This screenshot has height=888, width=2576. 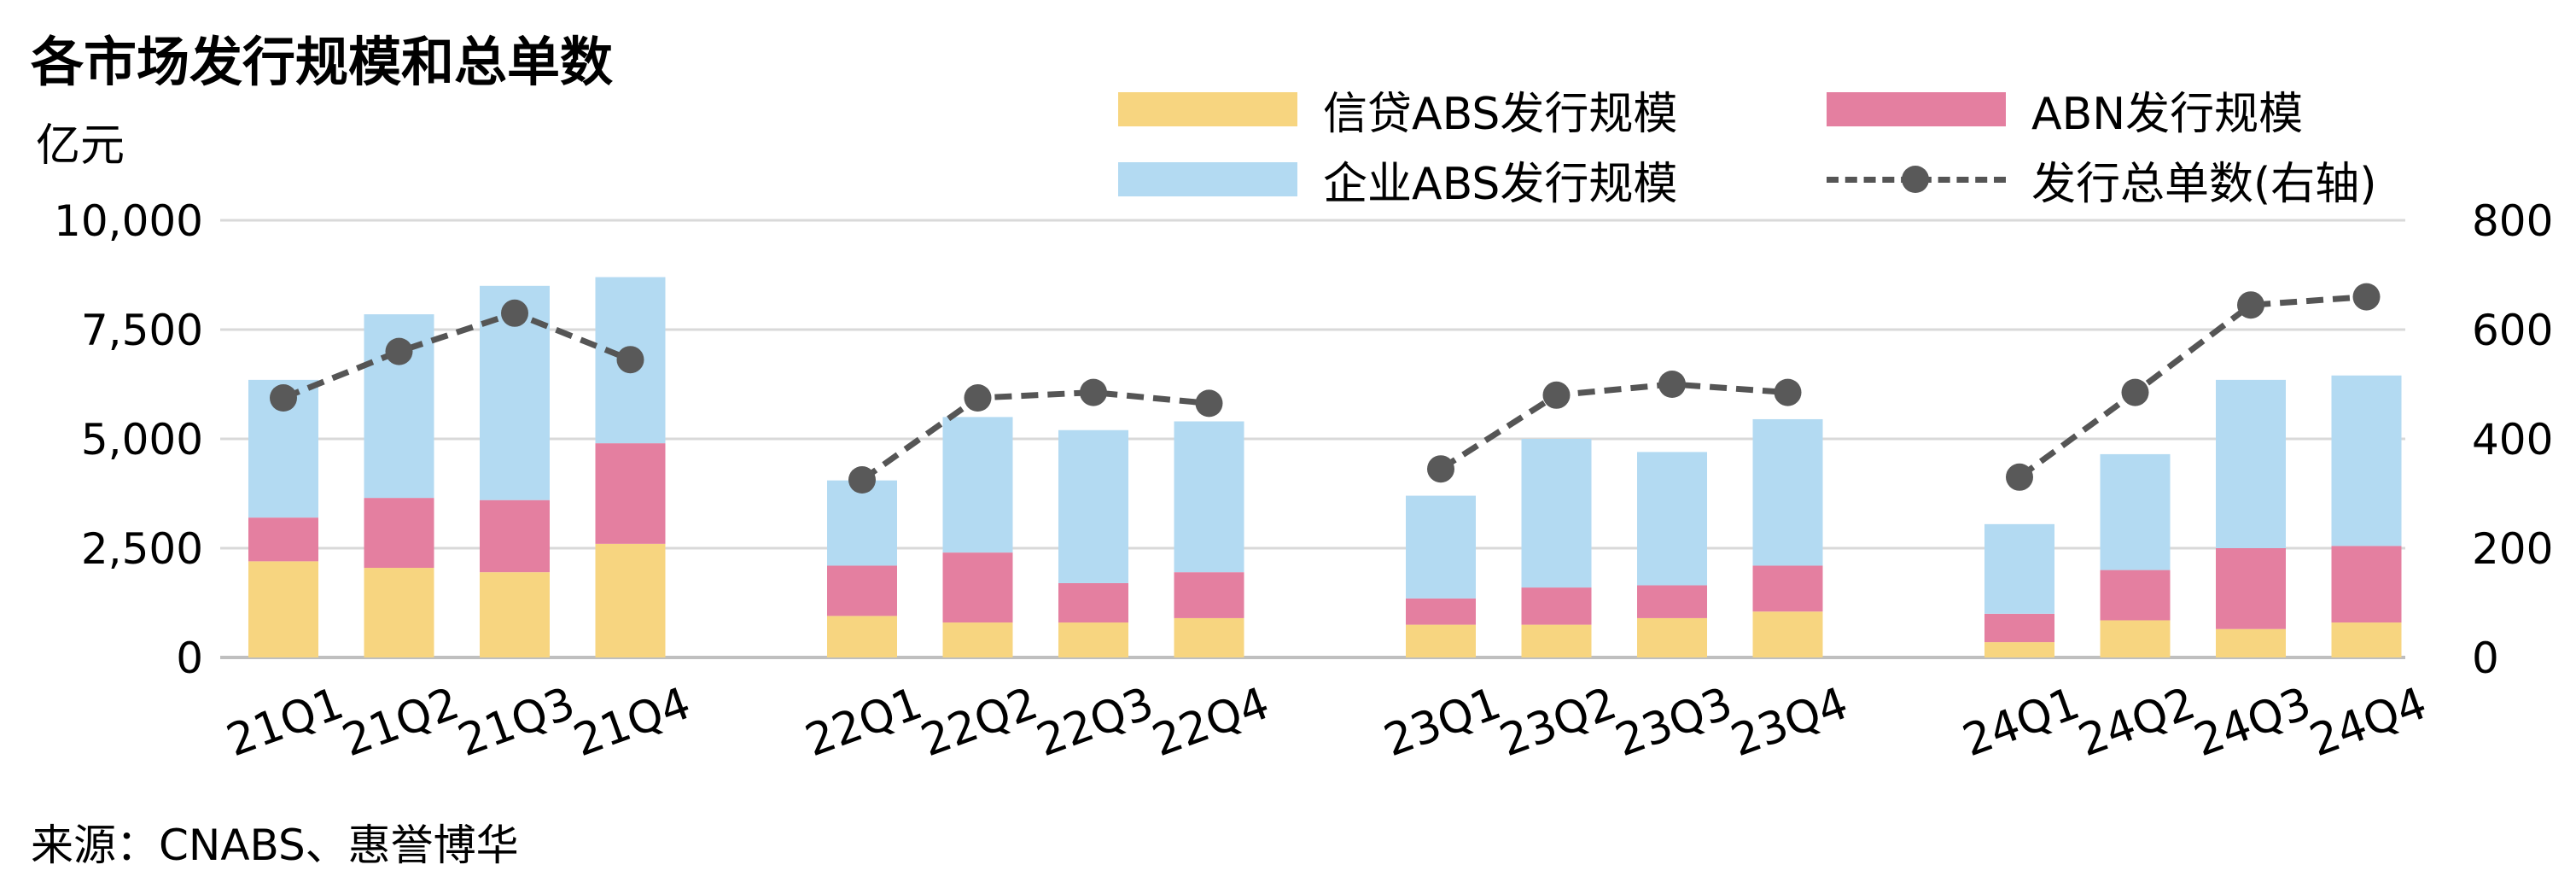 What do you see at coordinates (2204, 184) in the screenshot?
I see `legend-label-total-count: 发行总单数(右轴)` at bounding box center [2204, 184].